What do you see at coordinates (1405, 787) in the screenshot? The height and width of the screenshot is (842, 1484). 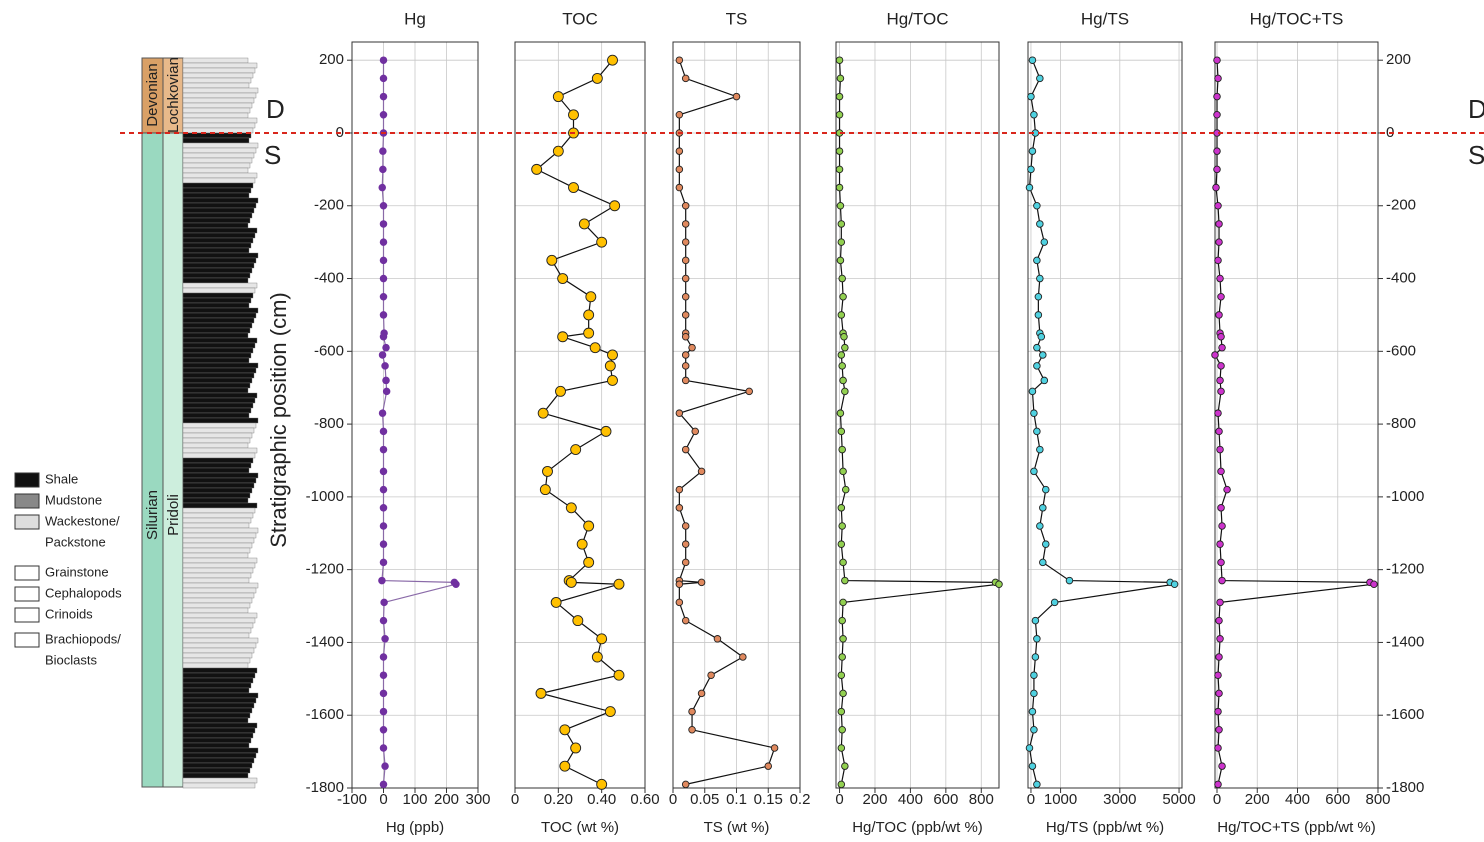 I see `y-tick-label: -1800` at bounding box center [1405, 787].